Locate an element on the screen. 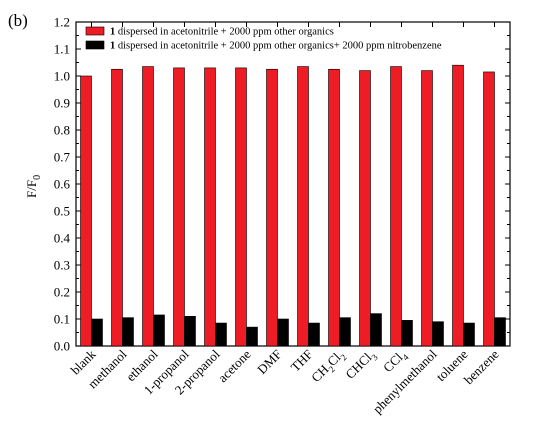 Image resolution: width=549 pixels, height=438 pixels. y-tick-label: 0.9 is located at coordinates (62, 103).